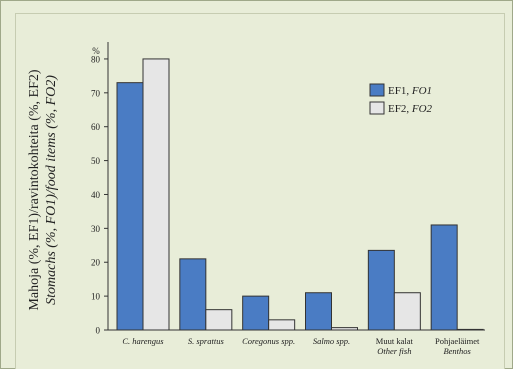 This screenshot has height=369, width=513. What do you see at coordinates (96, 59) in the screenshot?
I see `y-tick-label: 80` at bounding box center [96, 59].